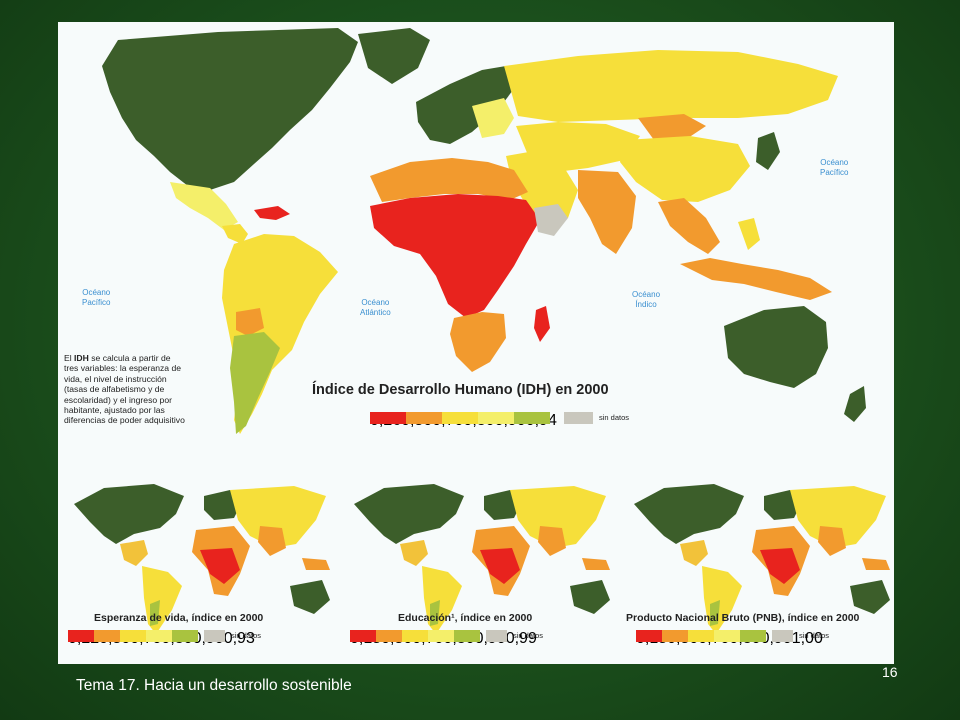  Describe the element at coordinates (776, 347) in the screenshot. I see `region-australia` at that location.